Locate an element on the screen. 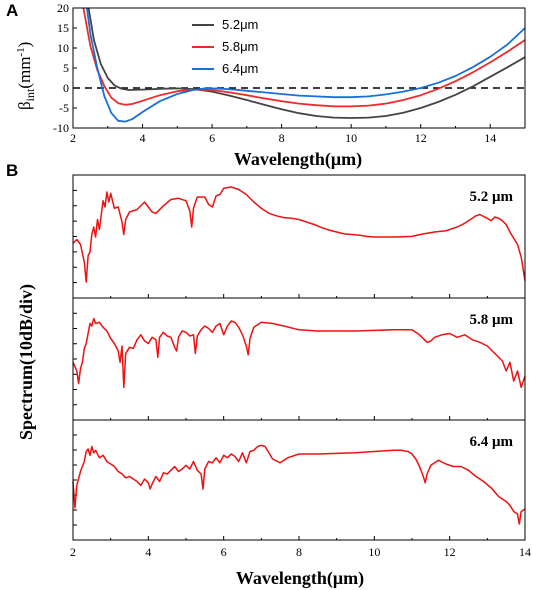  panel-b-letter: B is located at coordinates (12, 170).